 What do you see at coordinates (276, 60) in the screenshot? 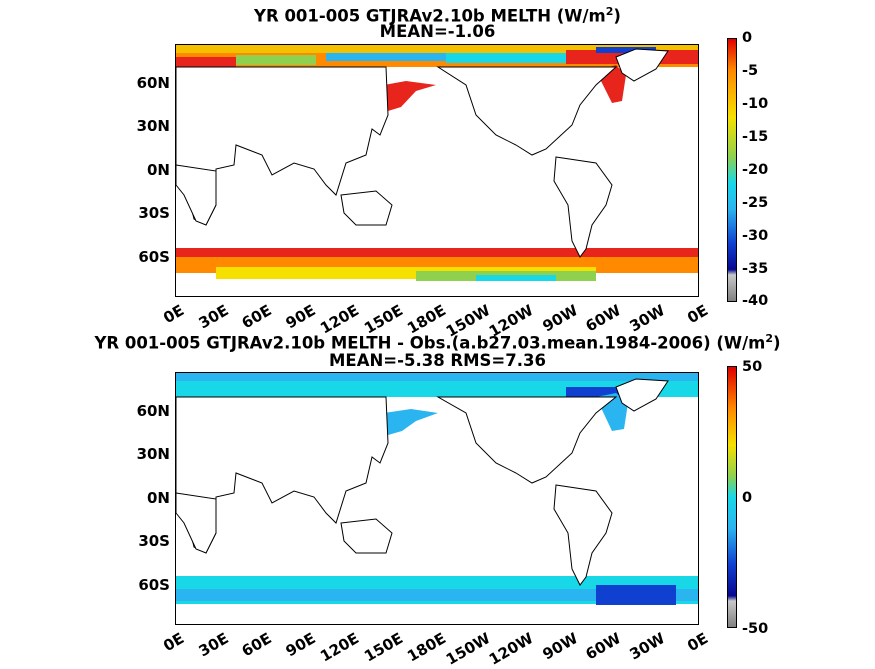
I see `top-arctic-green` at bounding box center [276, 60].